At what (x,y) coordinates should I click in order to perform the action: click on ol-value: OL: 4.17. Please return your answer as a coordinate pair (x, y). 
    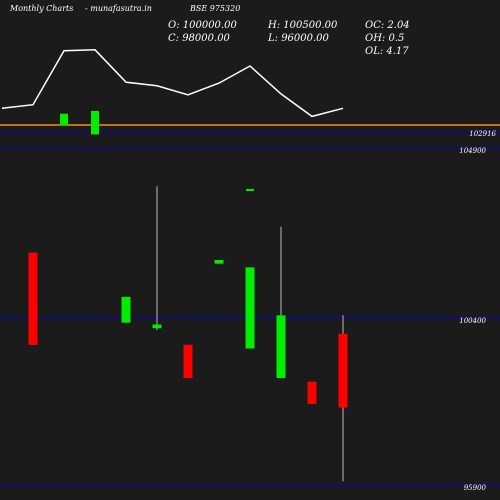
    Looking at the image, I should click on (387, 51).